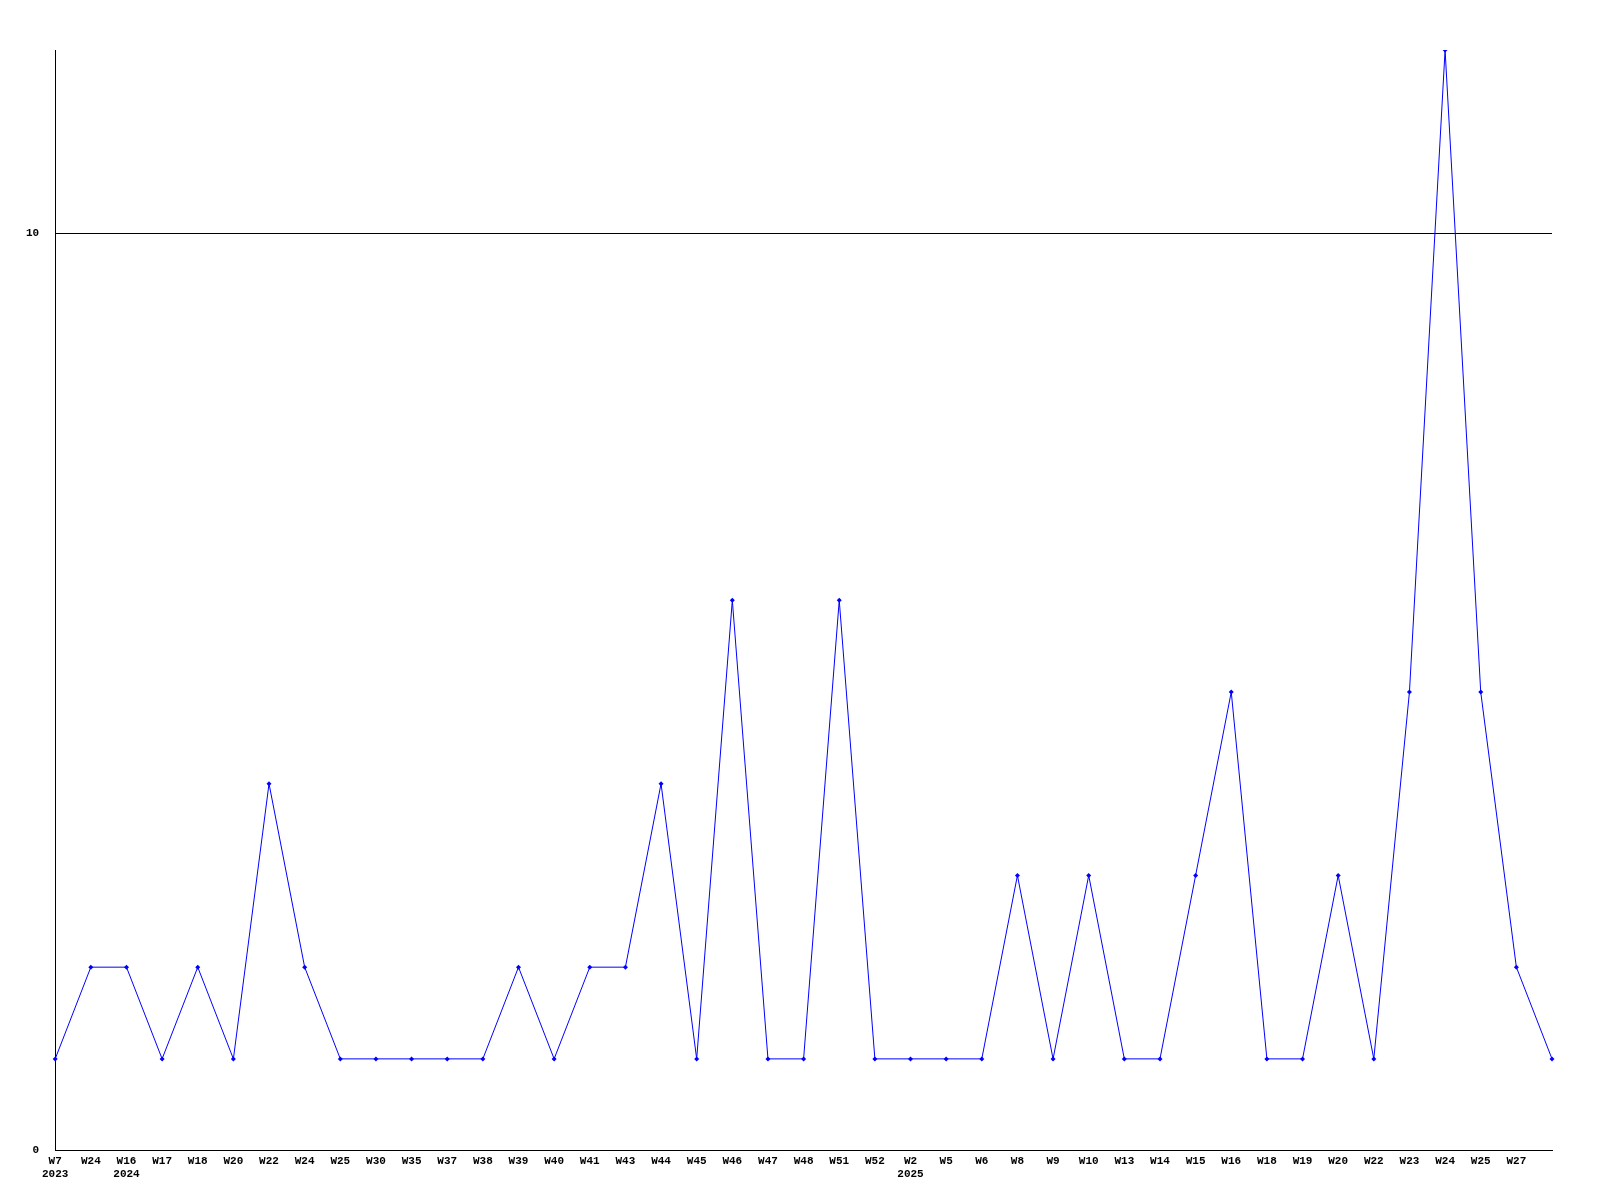 This screenshot has width=1600, height=1200. I want to click on x-tick-label: W10, so click(1088, 1160).